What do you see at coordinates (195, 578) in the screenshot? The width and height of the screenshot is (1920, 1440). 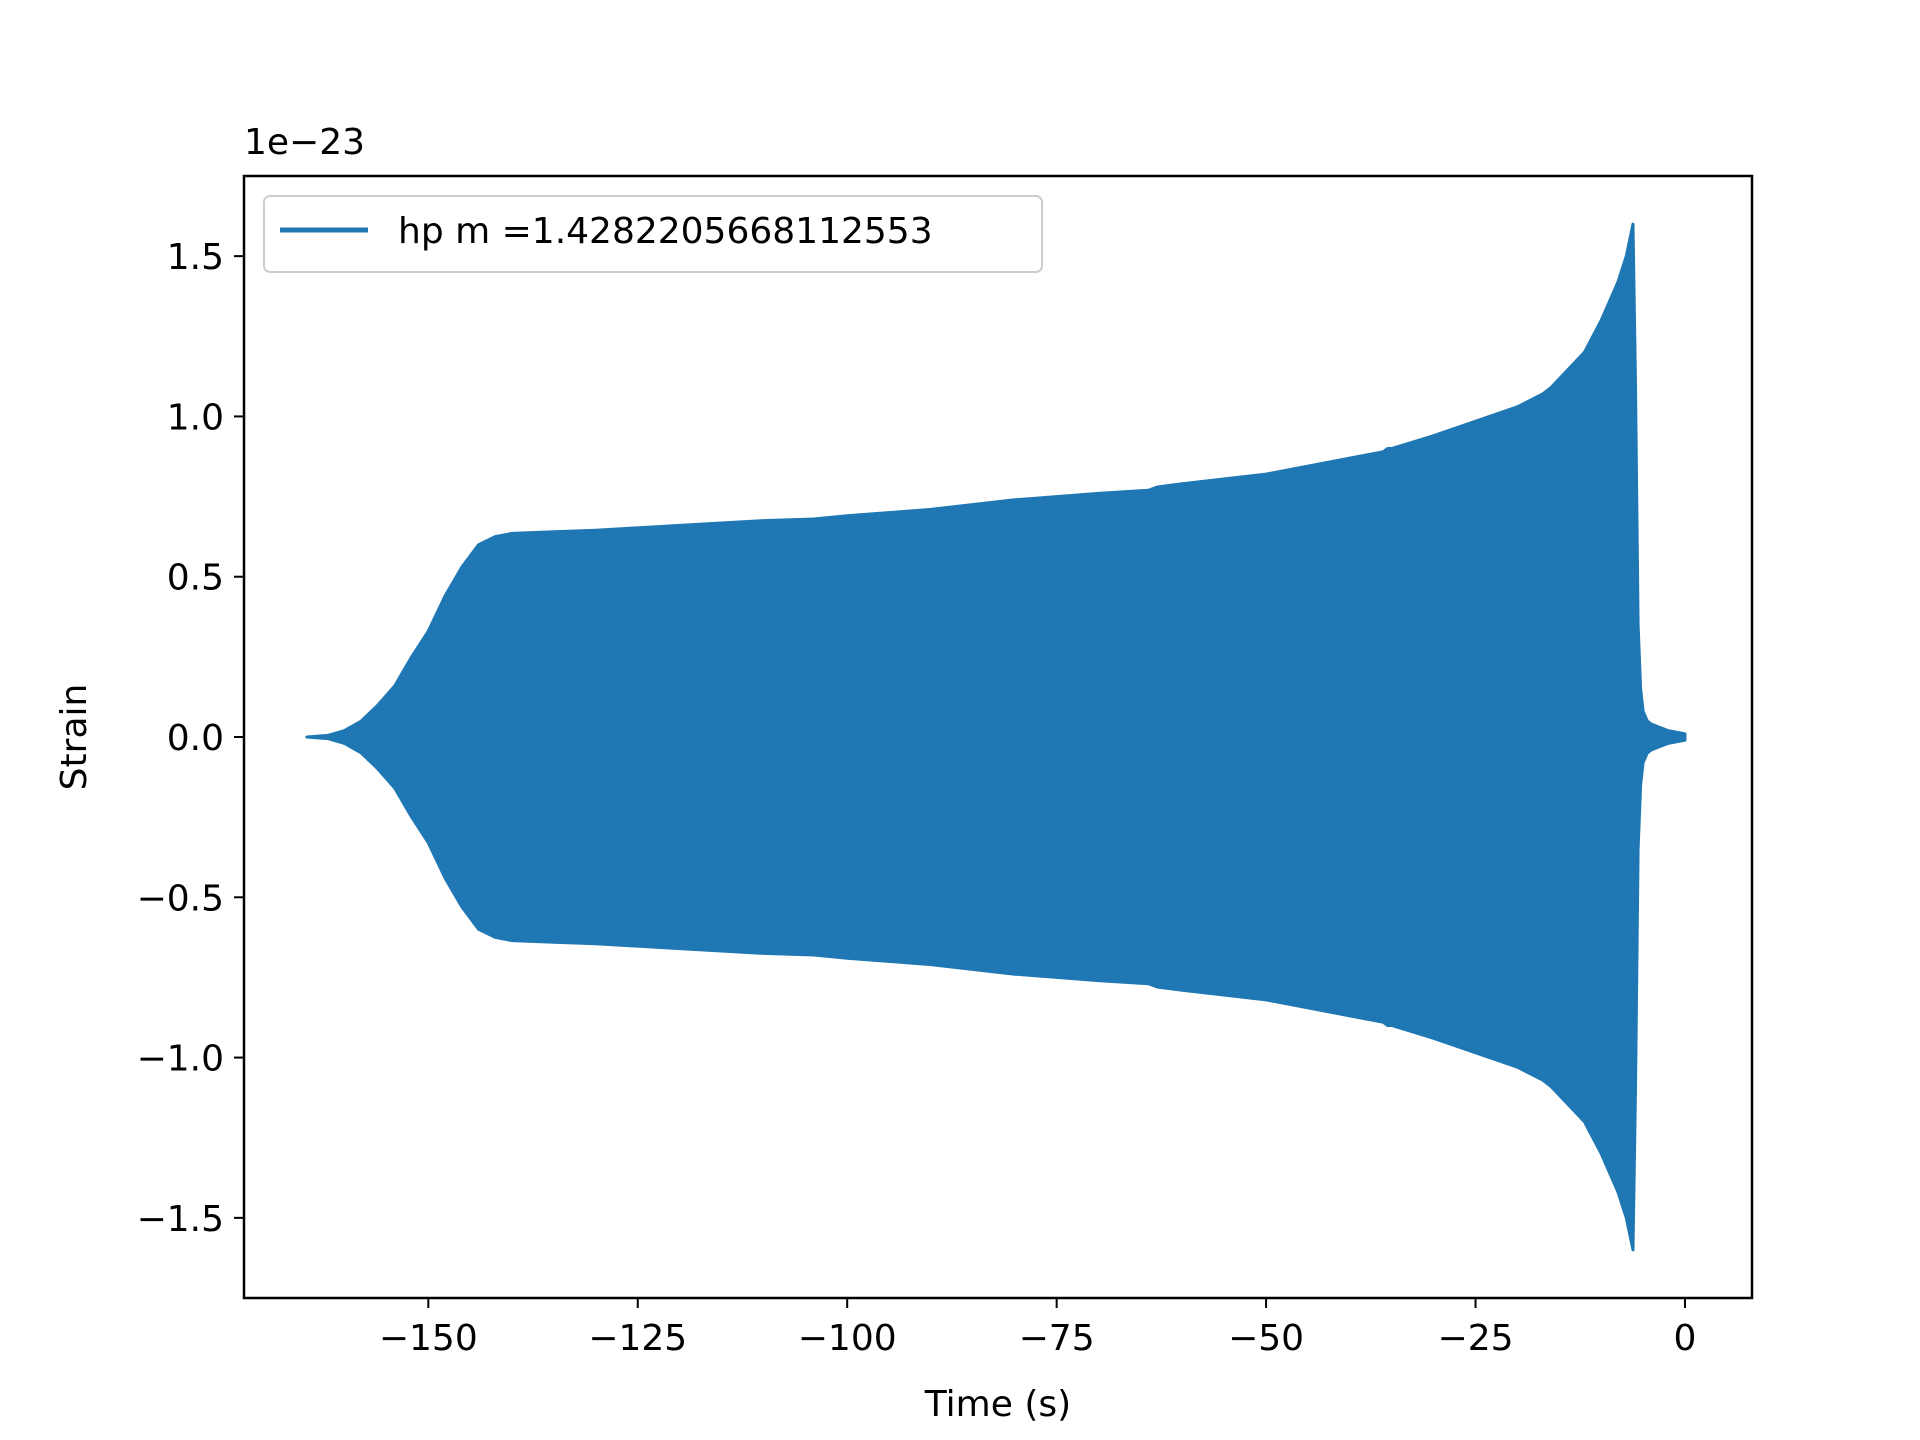 I see `y-tick-label: 0.5` at bounding box center [195, 578].